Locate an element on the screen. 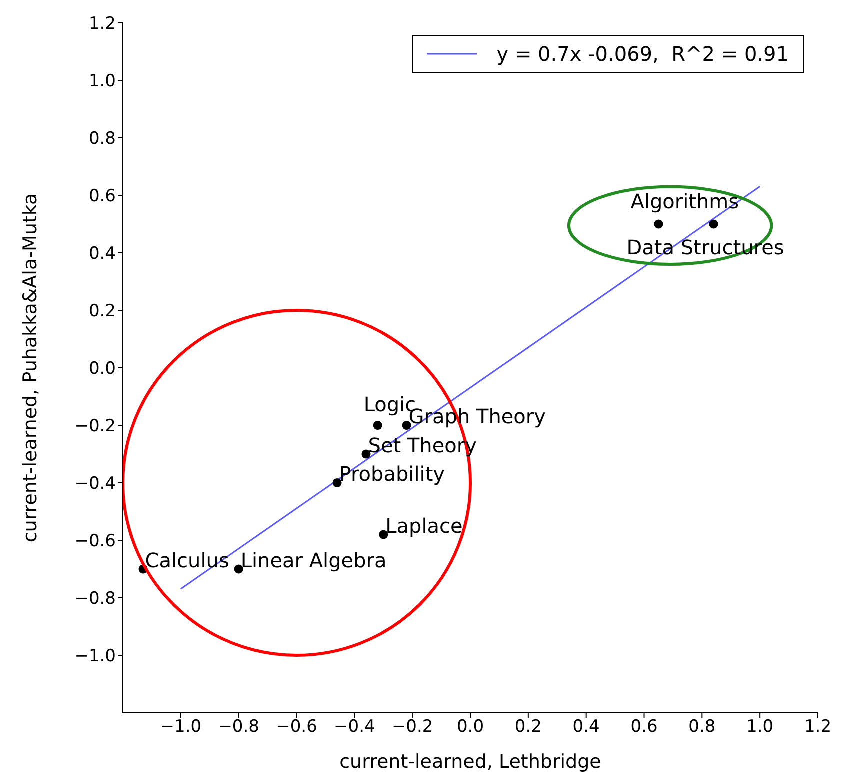 The image size is (847, 783). y-tick-label: 1.2 is located at coordinates (102, 24).